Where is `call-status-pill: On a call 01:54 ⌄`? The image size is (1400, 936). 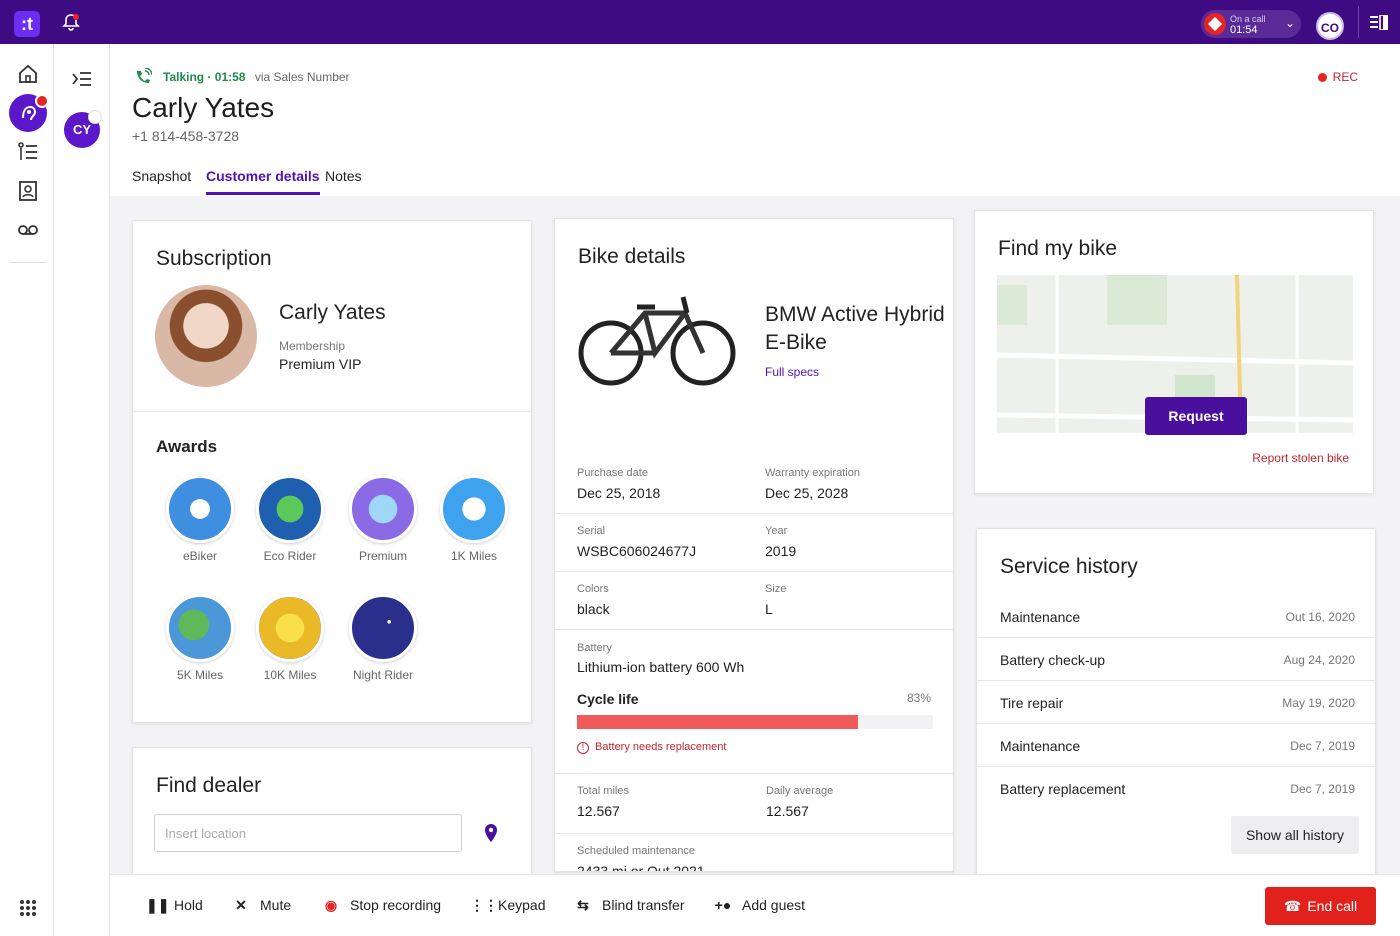 call-status-pill: On a call 01:54 ⌄ is located at coordinates (1251, 24).